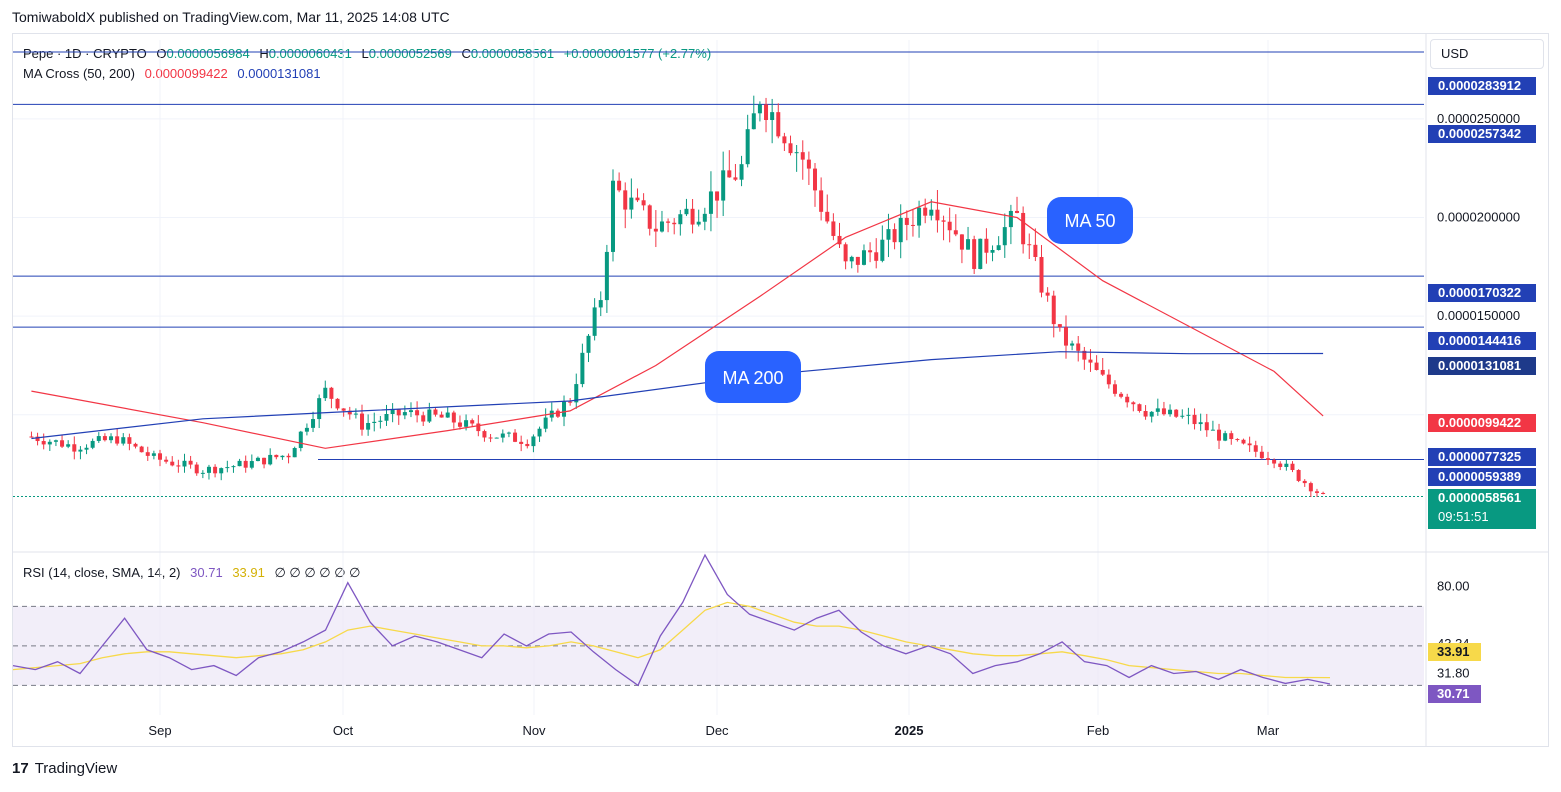 The image size is (1561, 792). I want to click on tradingview-footer: 17 TradingView, so click(64, 768).